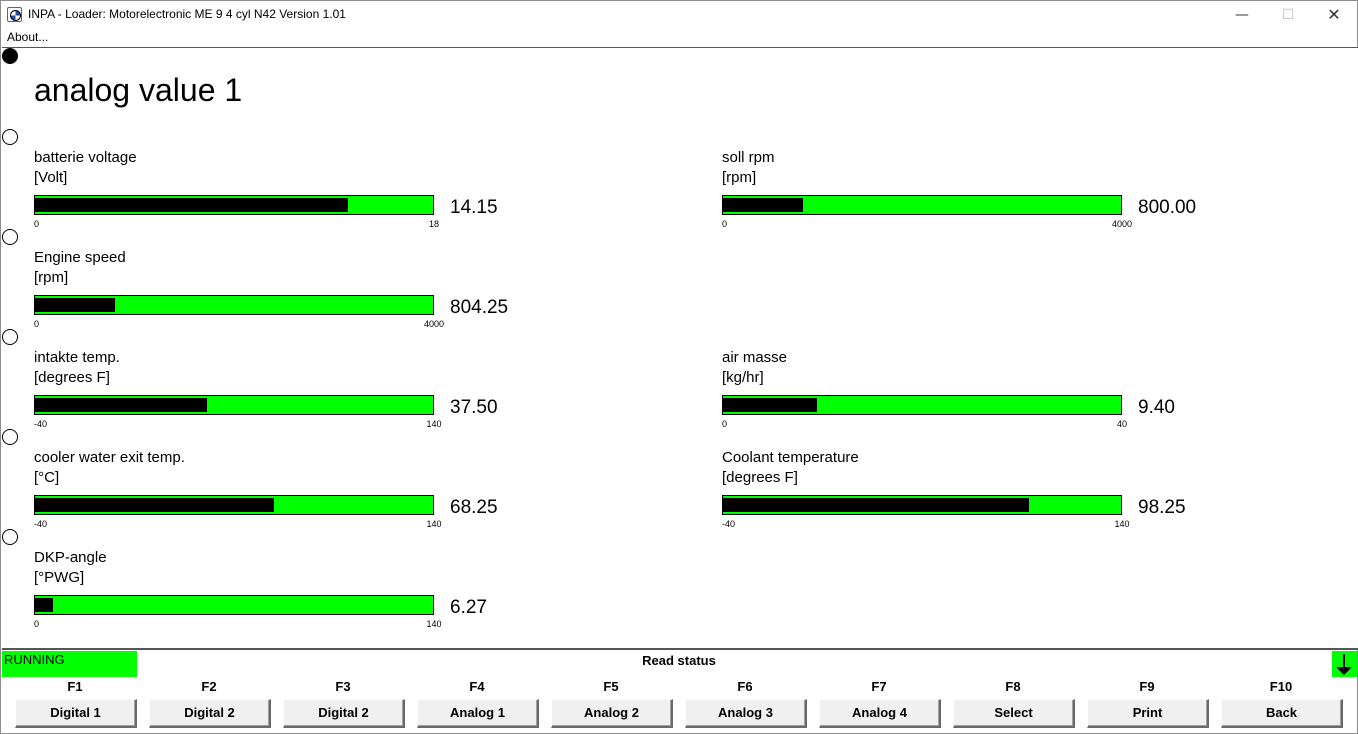  Describe the element at coordinates (474, 407) in the screenshot. I see `gauge-value: 37.50` at that location.